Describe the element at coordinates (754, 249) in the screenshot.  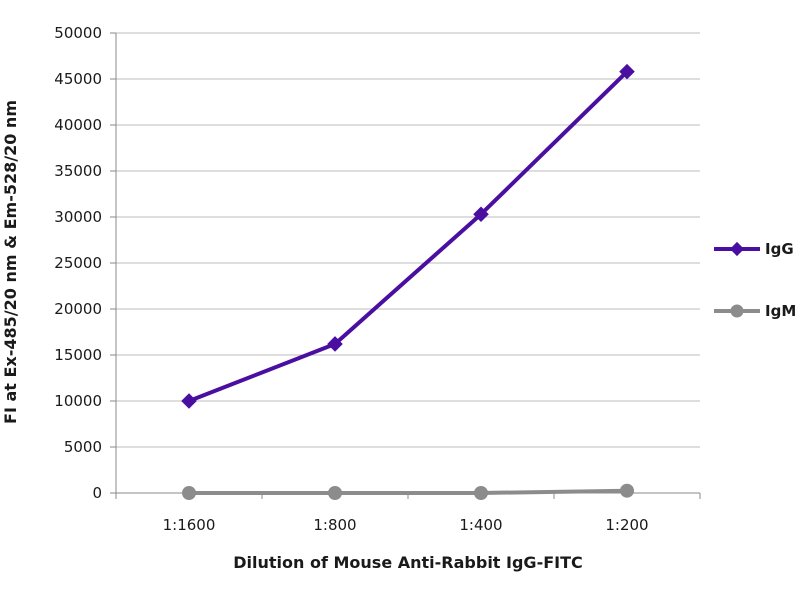
I see `legend-item-igg: IgG` at that location.